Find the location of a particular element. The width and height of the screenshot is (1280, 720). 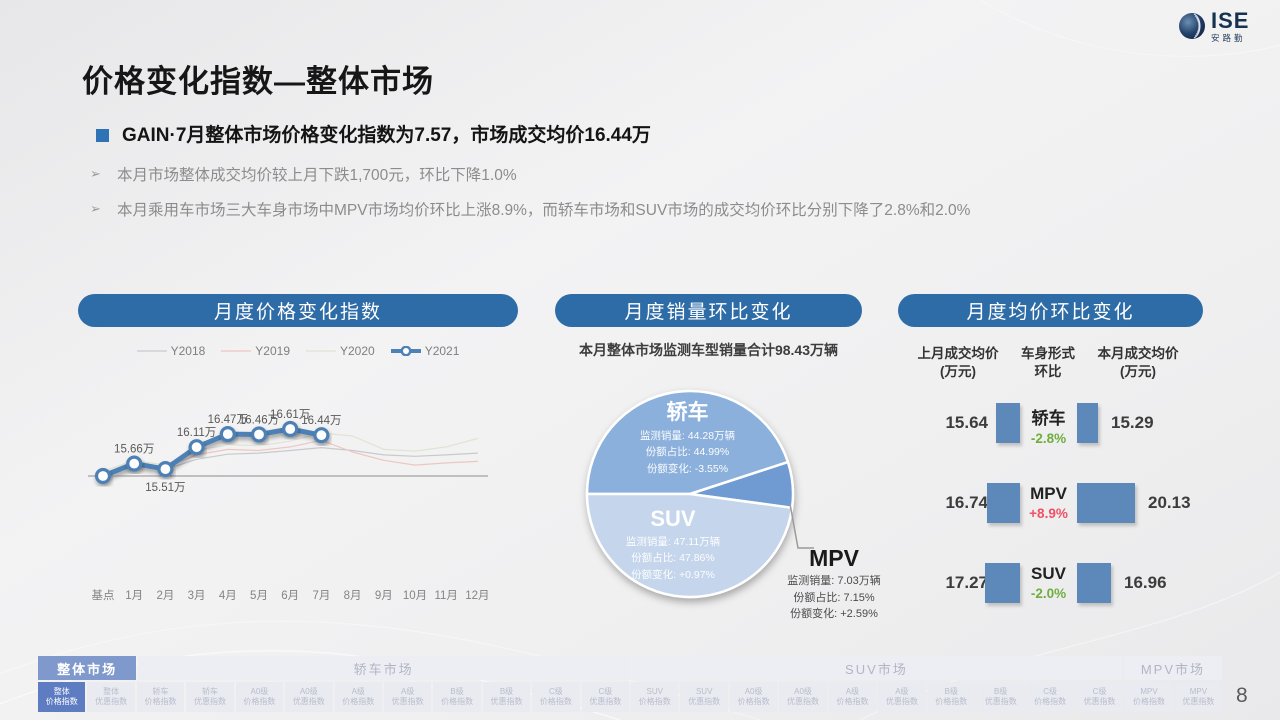

x-tick-label: 8月 is located at coordinates (353, 596).